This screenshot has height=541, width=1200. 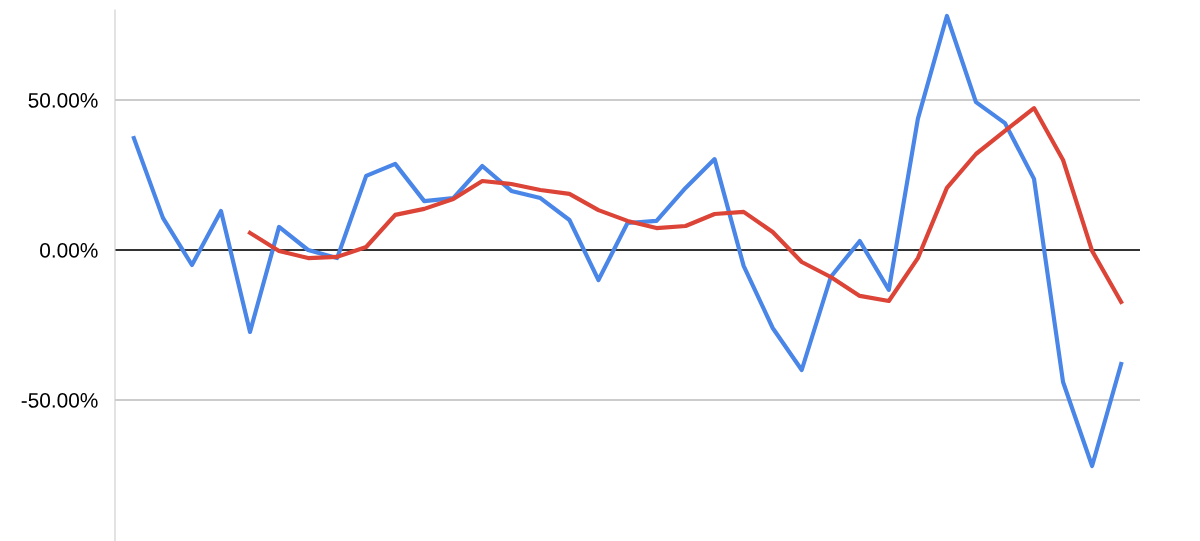 I want to click on y-tick-label: -50.00%, so click(x=59, y=400).